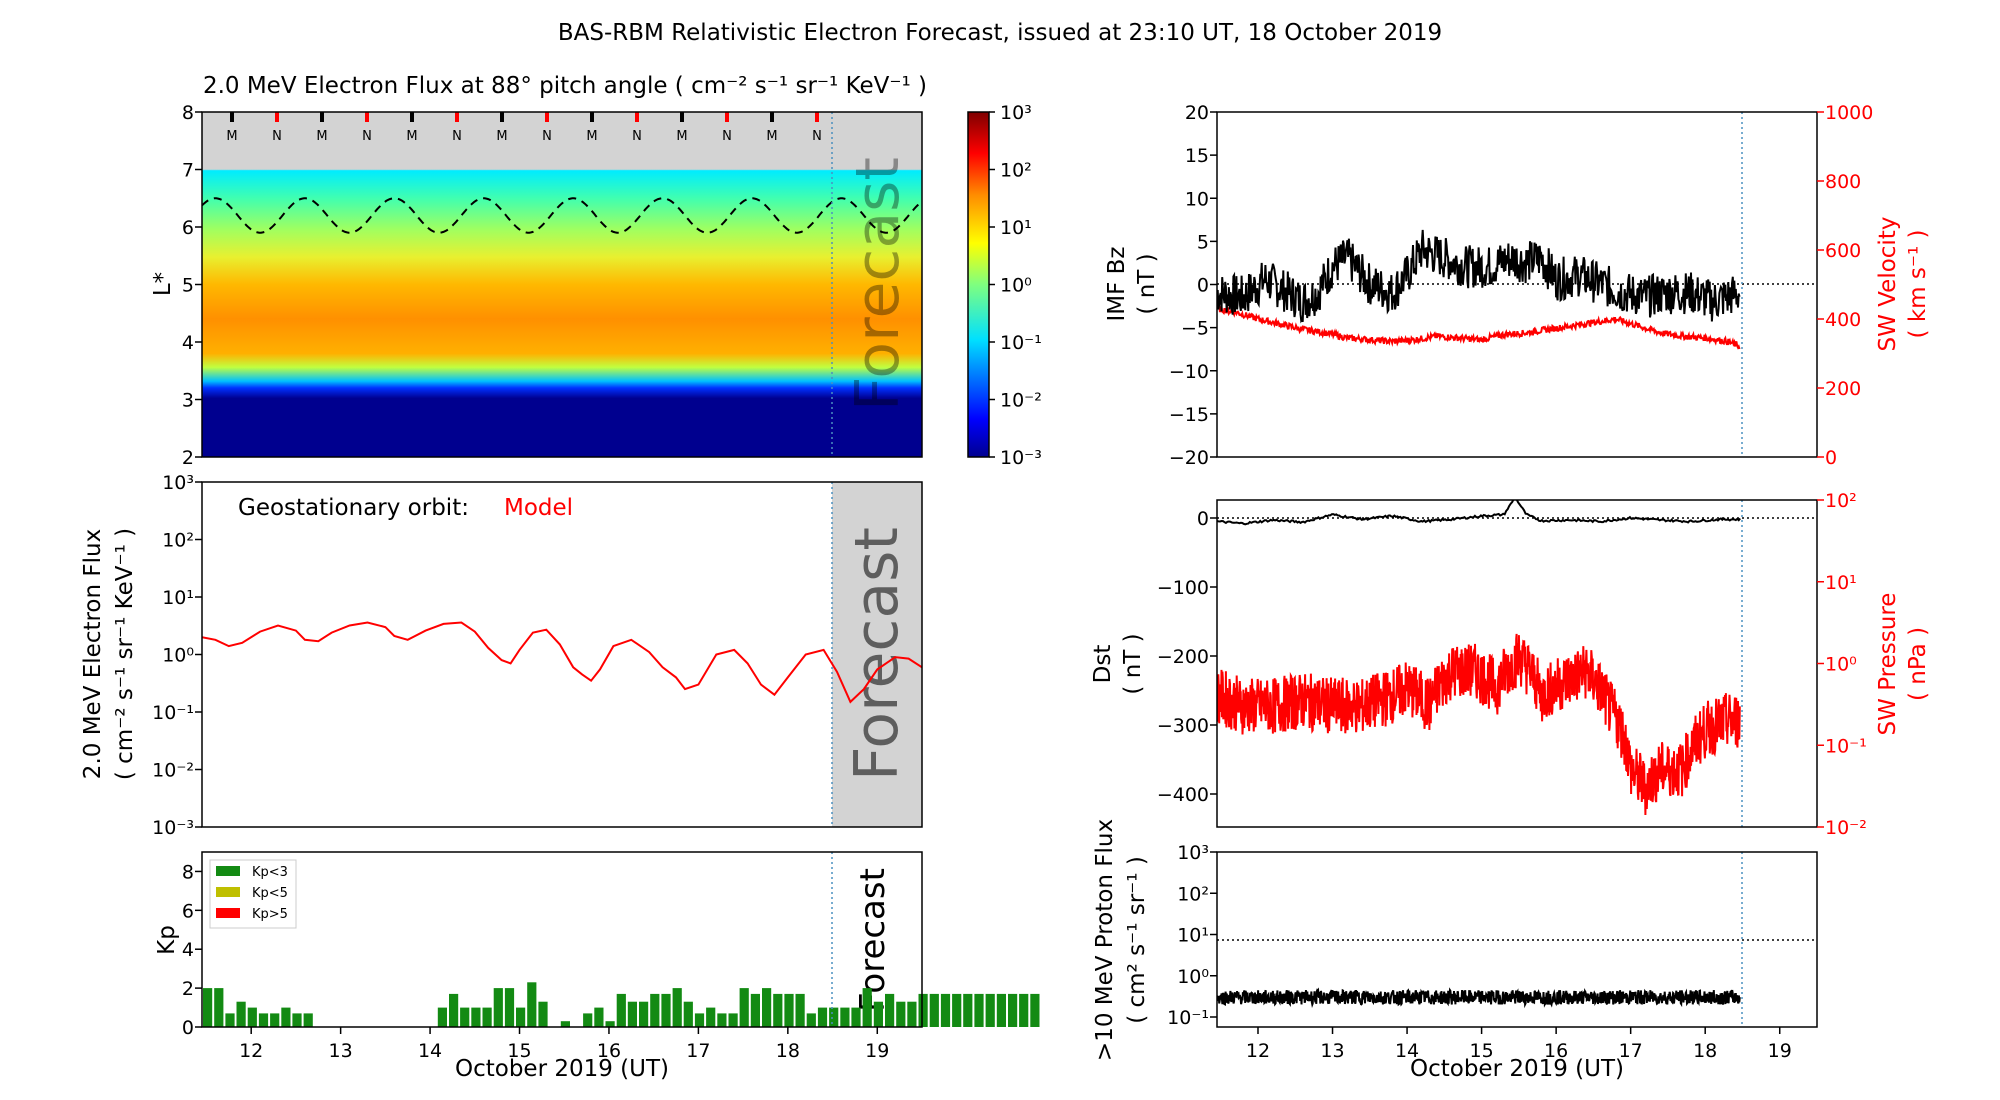  Describe the element at coordinates (188, 989) in the screenshot. I see `kp-y-tick-label: 2` at that location.